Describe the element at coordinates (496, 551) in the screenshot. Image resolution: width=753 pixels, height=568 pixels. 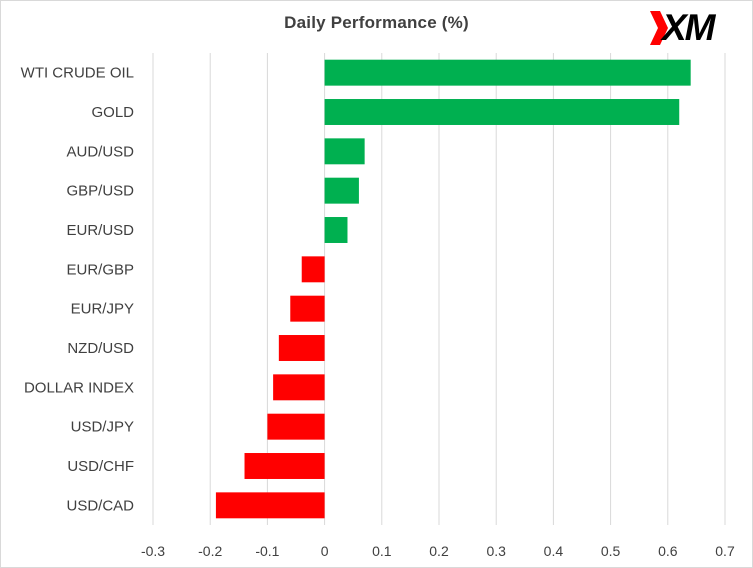
I see `x-tick-label: 0.3` at that location.